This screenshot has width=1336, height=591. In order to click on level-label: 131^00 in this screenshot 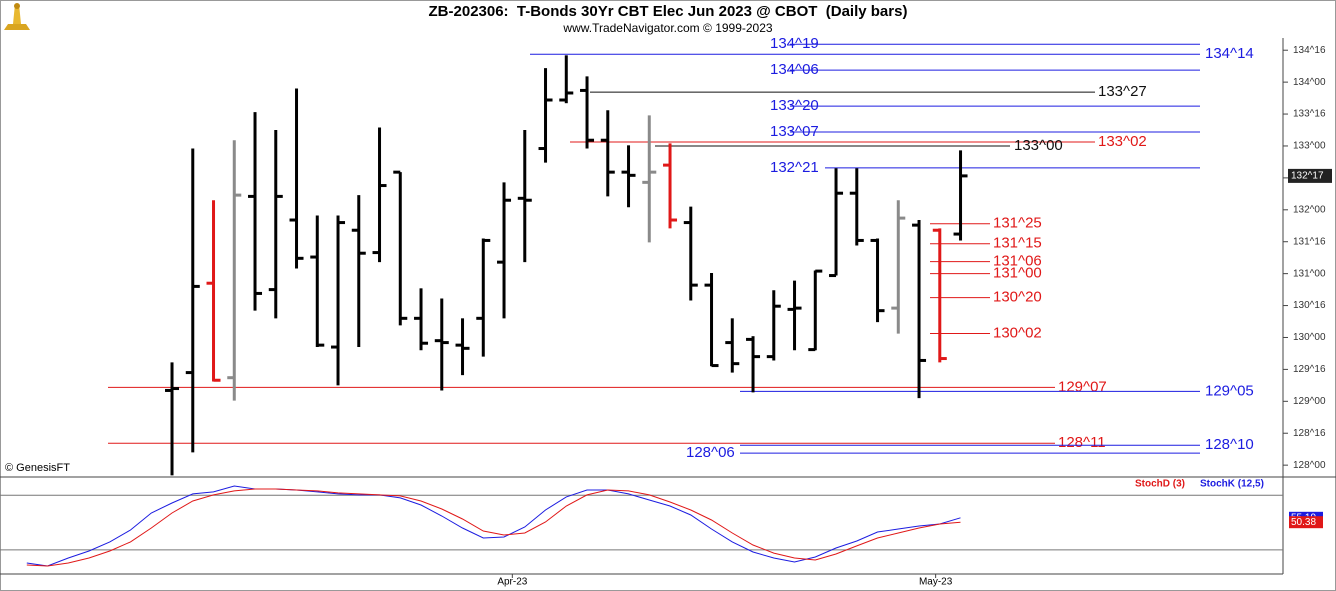, I will do `click(1017, 273)`.